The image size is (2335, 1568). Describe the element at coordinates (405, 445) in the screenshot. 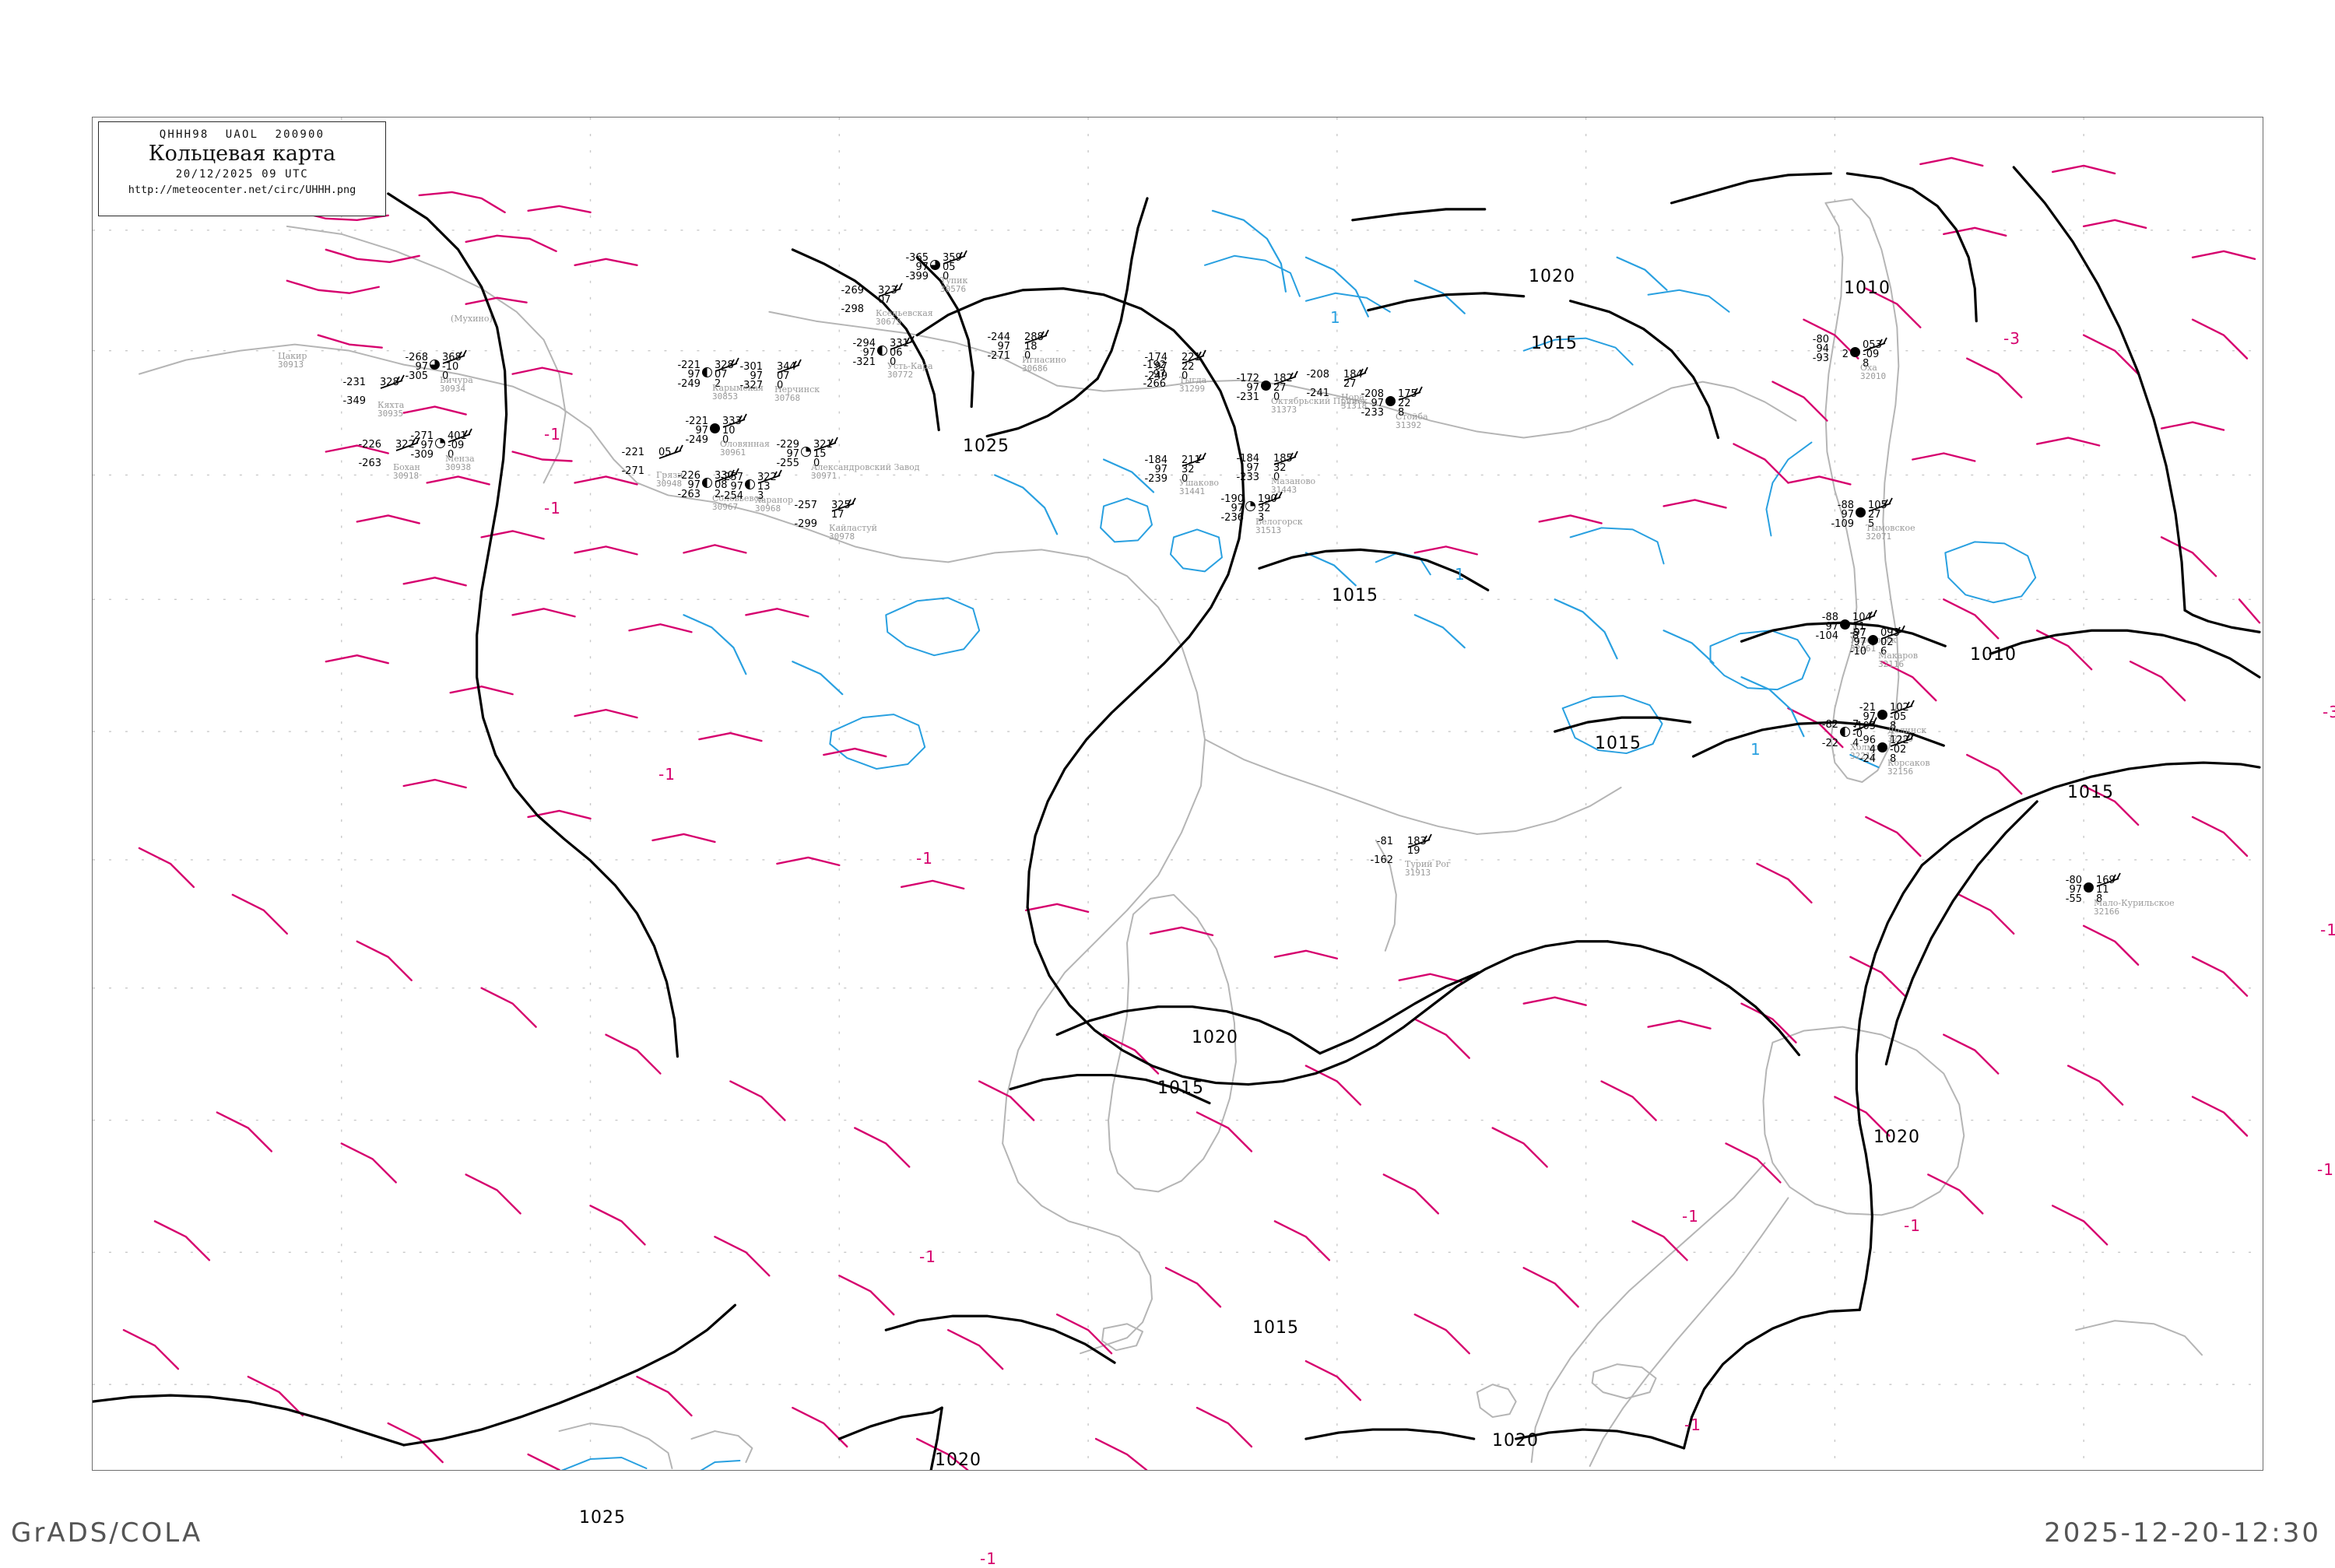

I see `station-pressure: 322` at that location.